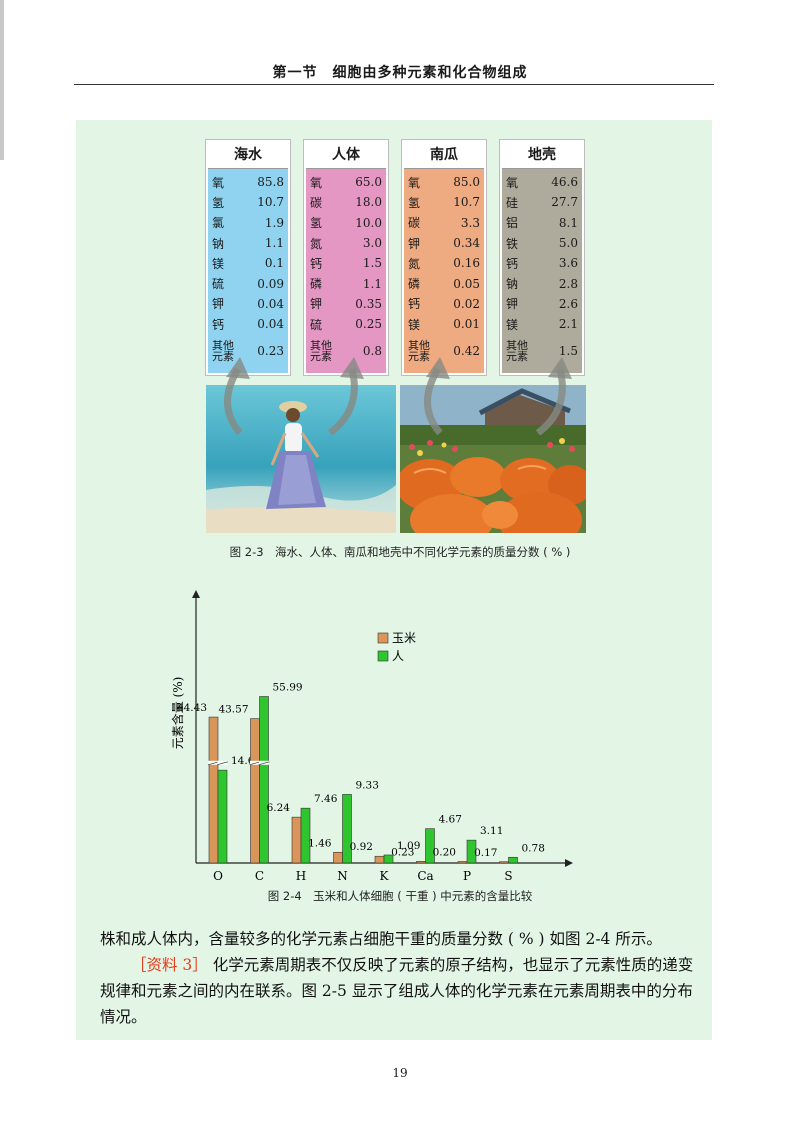  Describe the element at coordinates (398, 656) in the screenshot. I see `legend-label: 人` at that location.